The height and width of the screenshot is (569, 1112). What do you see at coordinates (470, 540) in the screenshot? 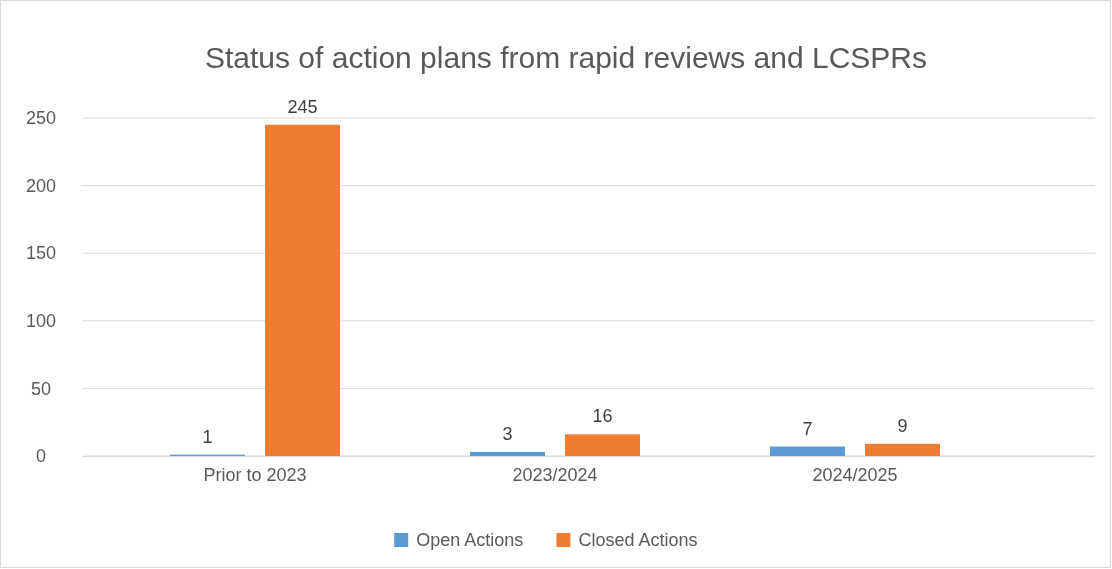
I see `legend-label: Open Actions` at bounding box center [470, 540].